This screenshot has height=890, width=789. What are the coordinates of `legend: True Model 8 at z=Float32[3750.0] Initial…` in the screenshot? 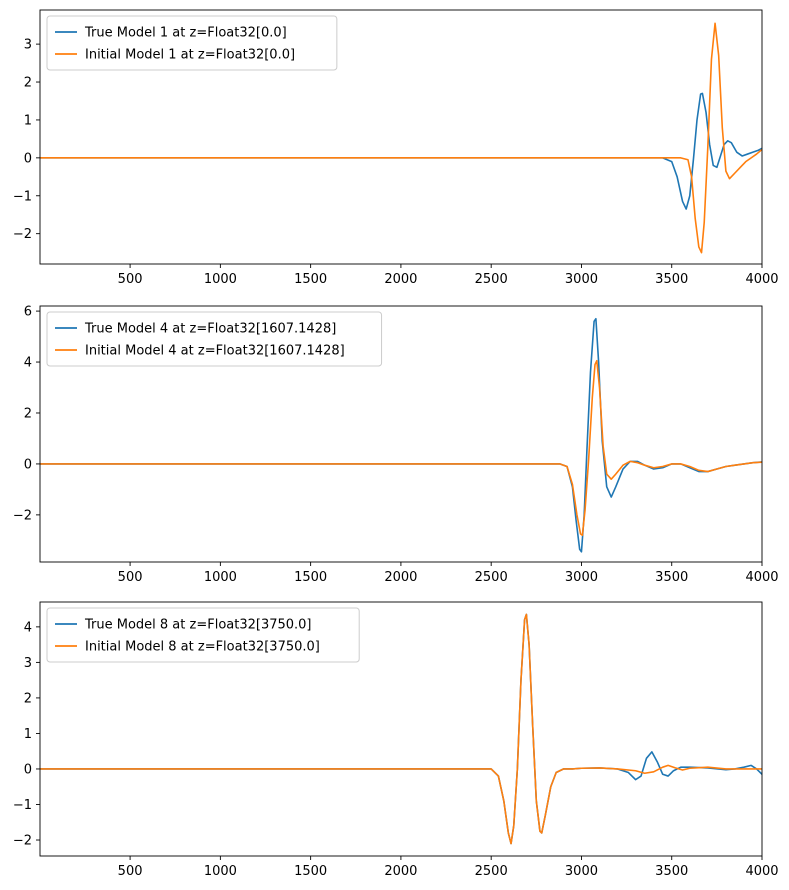 It's located at (203, 635).